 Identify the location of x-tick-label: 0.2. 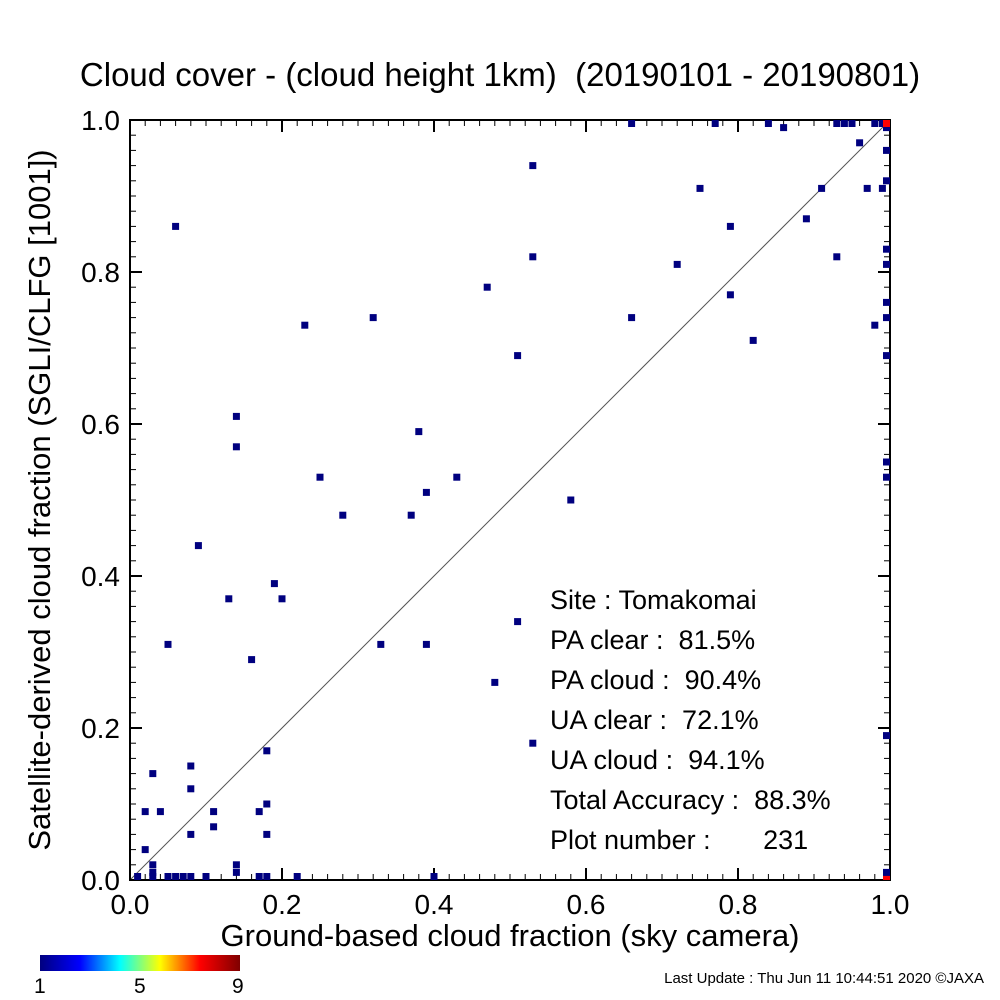
(282, 904).